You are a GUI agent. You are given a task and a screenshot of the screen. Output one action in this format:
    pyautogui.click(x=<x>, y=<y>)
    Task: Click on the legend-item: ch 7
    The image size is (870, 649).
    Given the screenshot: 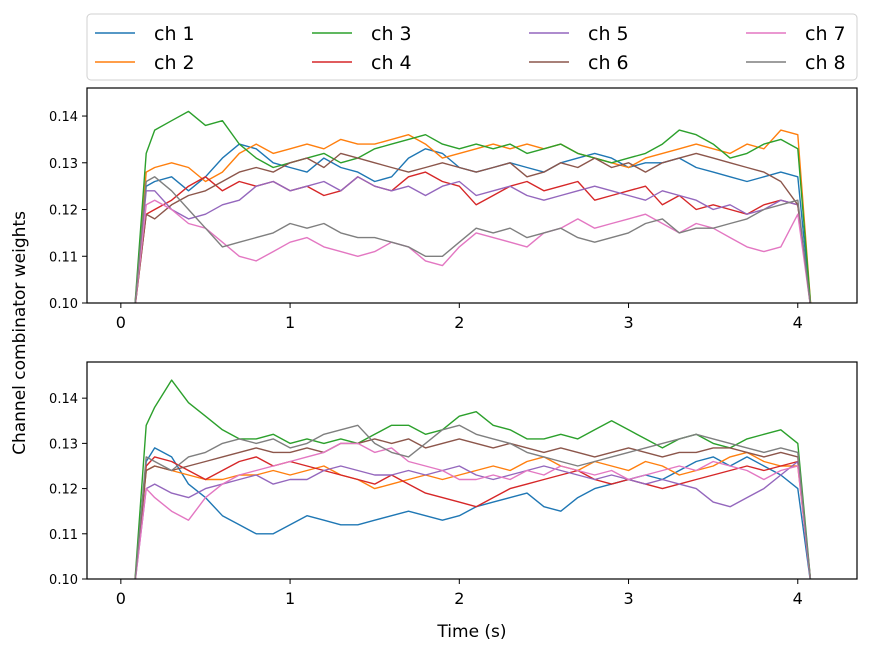 What is the action you would take?
    pyautogui.click(x=796, y=34)
    